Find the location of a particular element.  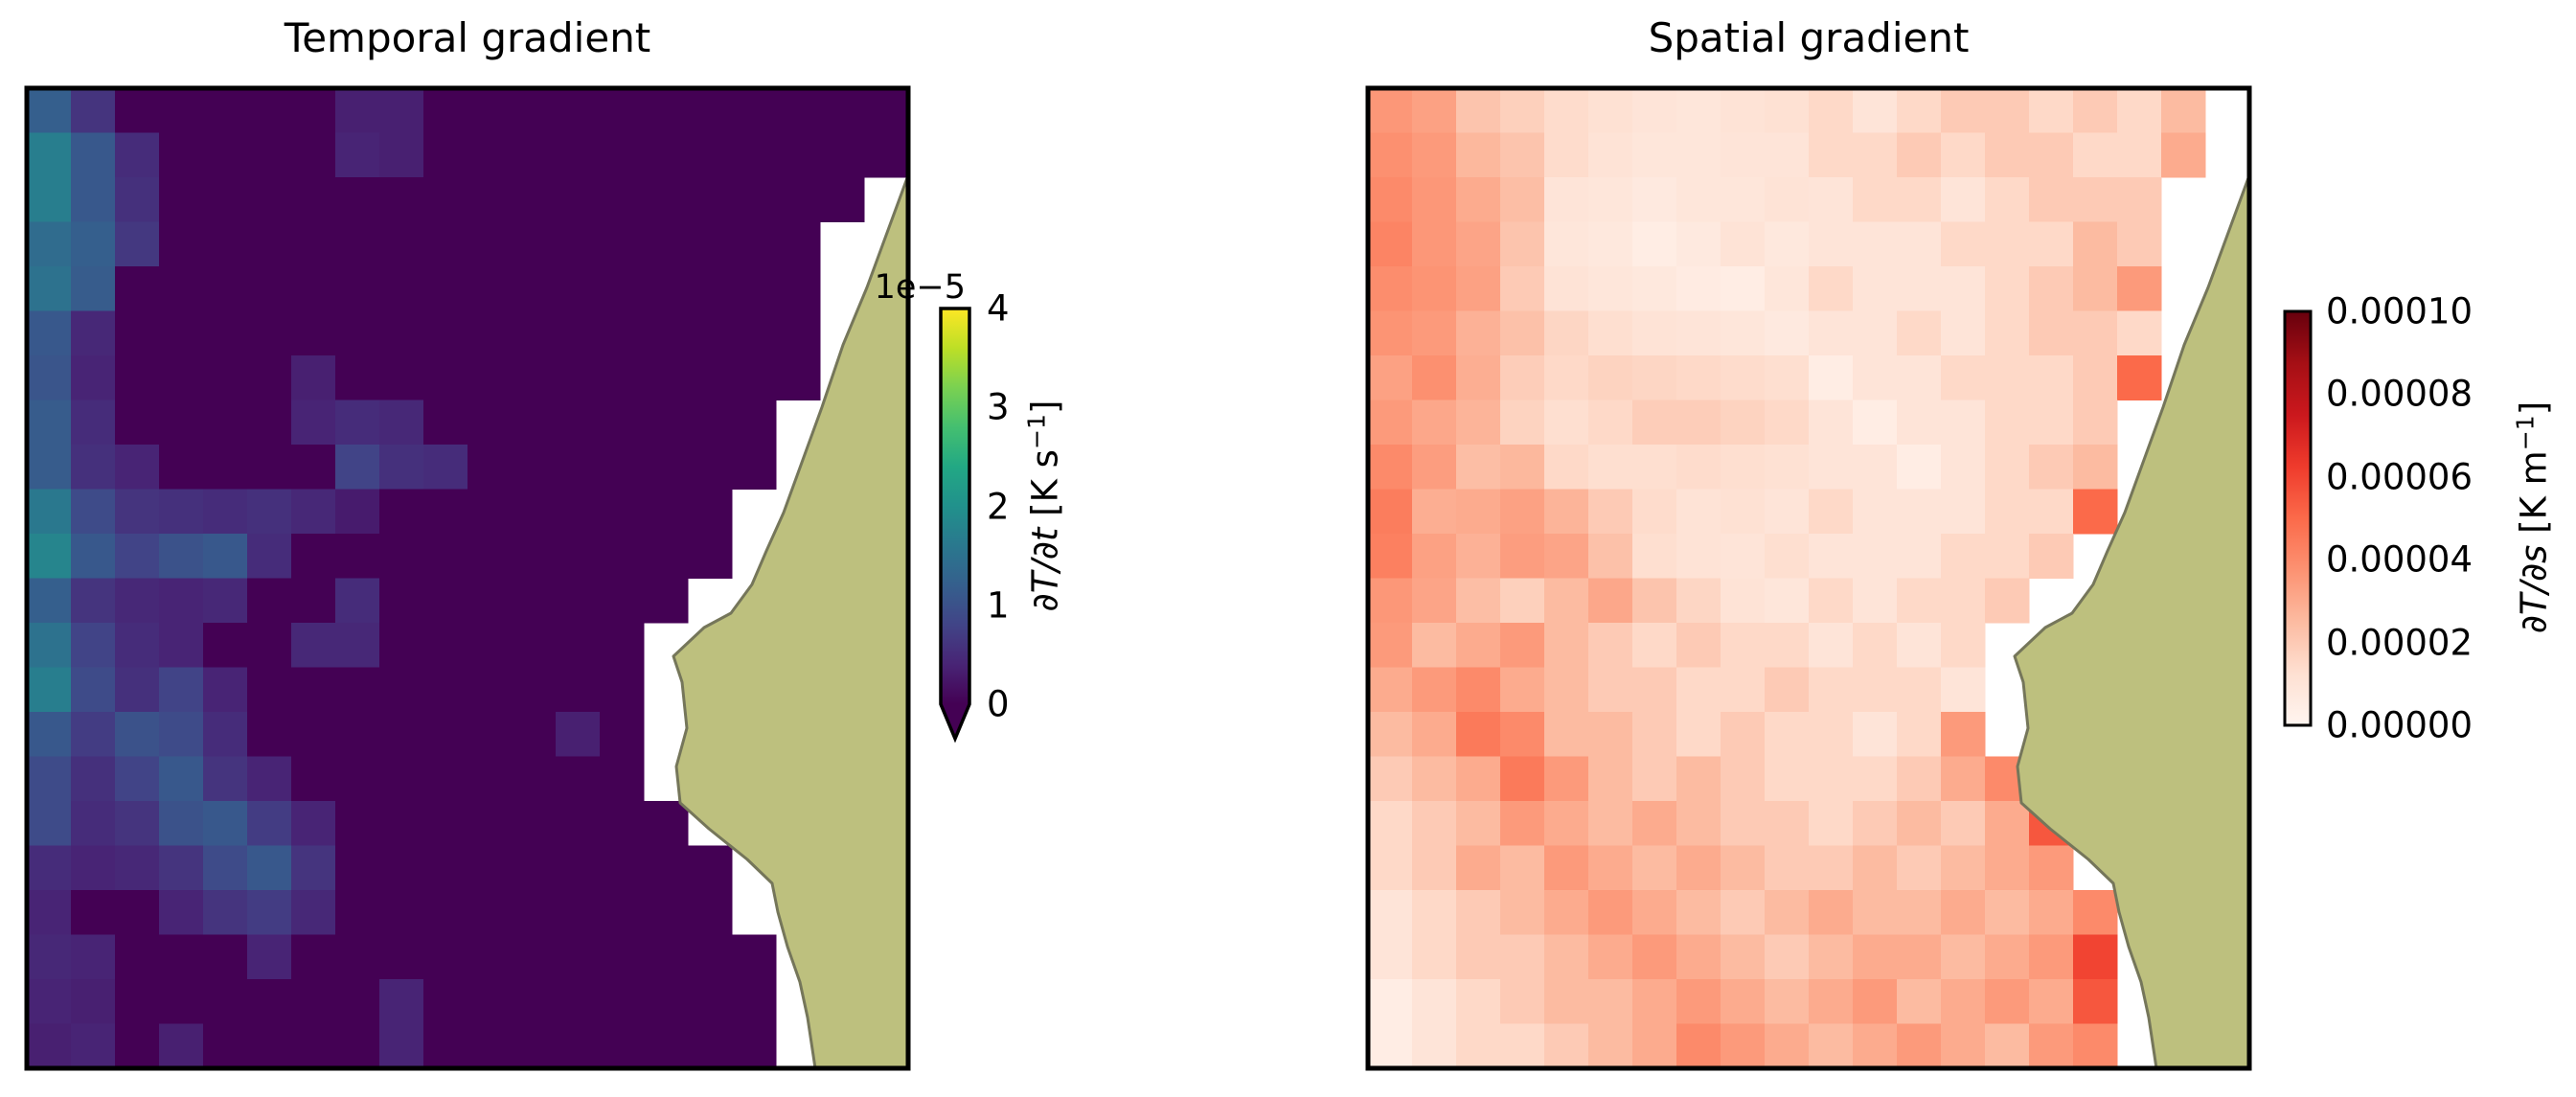

spatial-colorbar-label-close: ] is located at coordinates (2534, 408).